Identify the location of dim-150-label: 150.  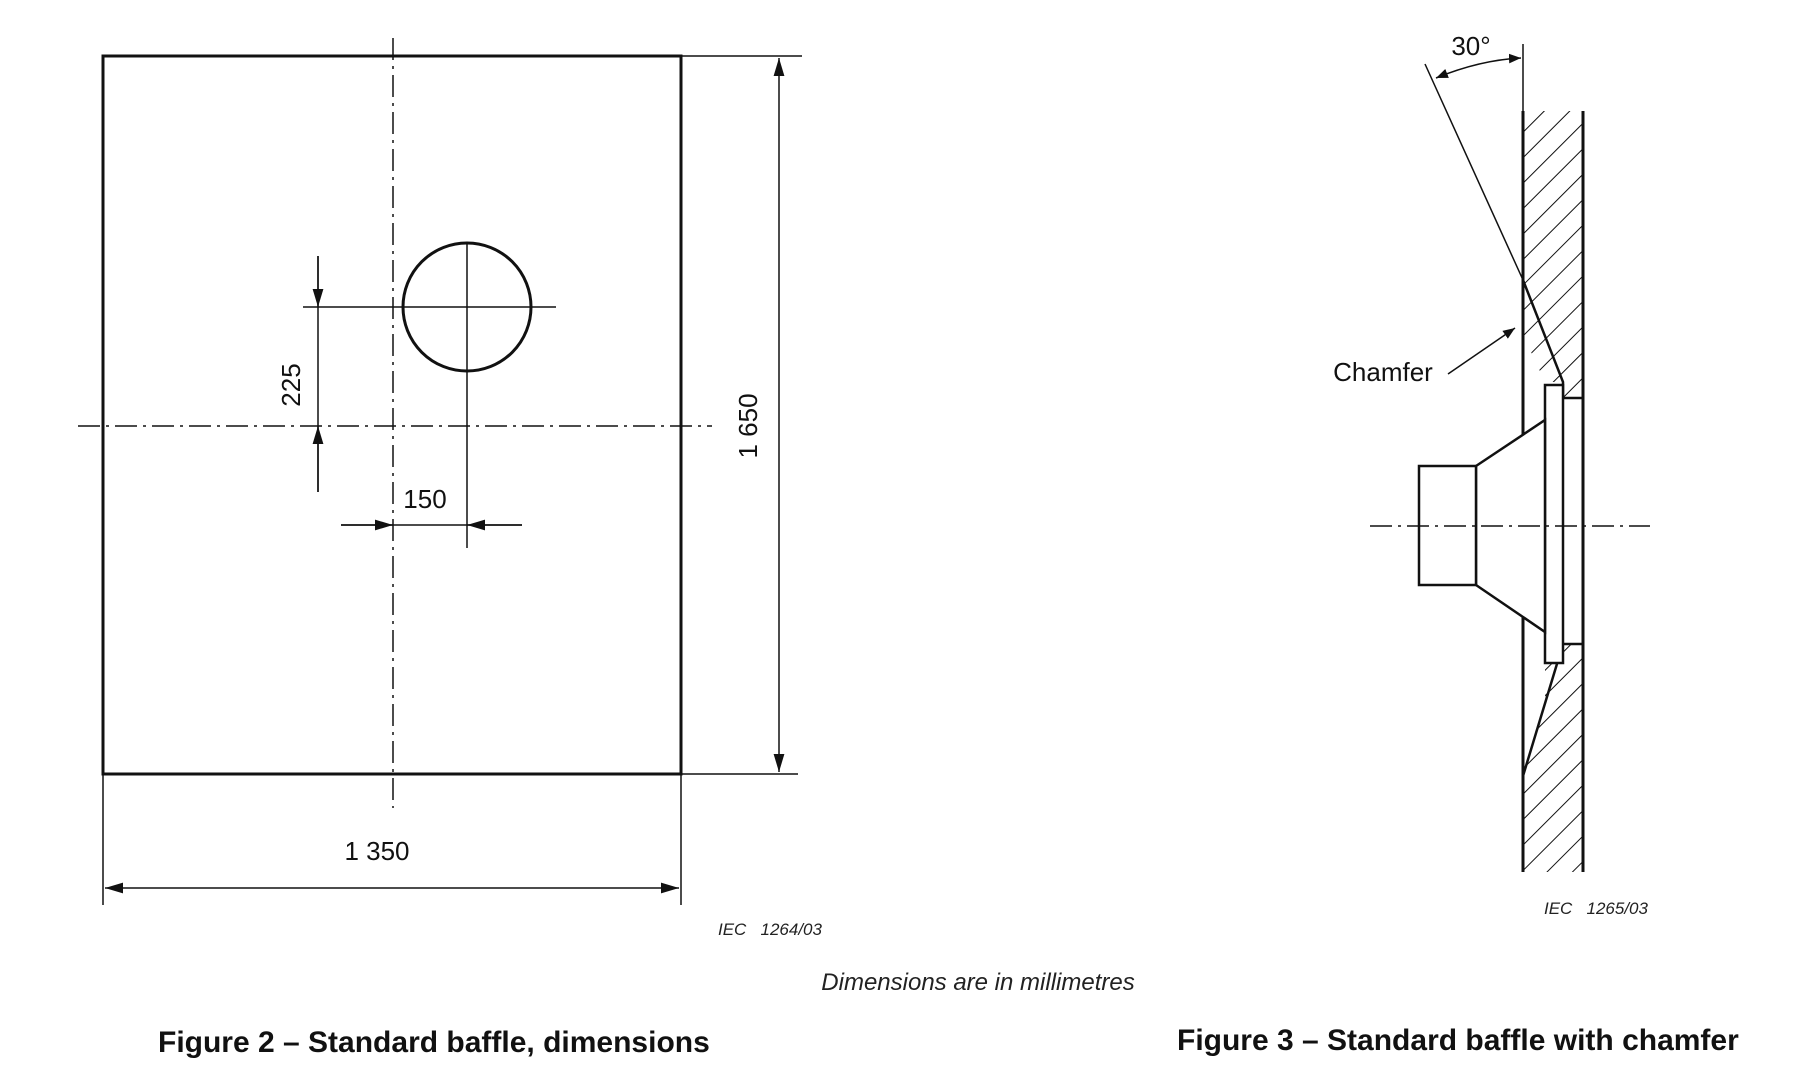
(424, 499).